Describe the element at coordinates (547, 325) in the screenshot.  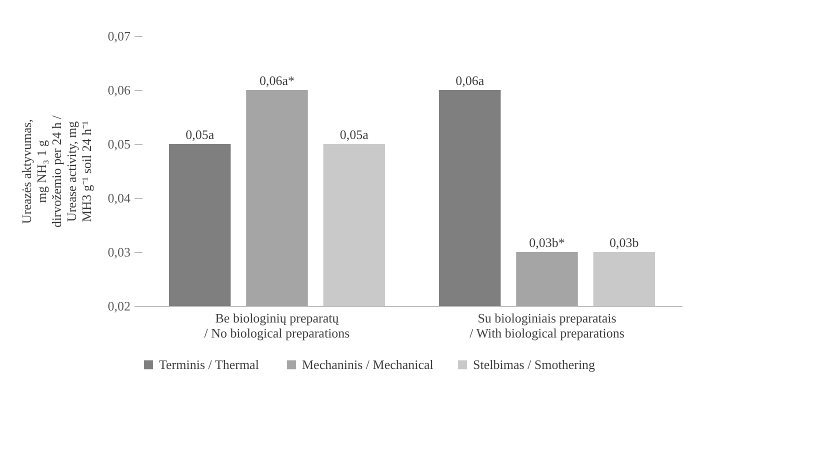
I see `x-tick-label: Su biologiniais preparatais / With biological preparations` at that location.